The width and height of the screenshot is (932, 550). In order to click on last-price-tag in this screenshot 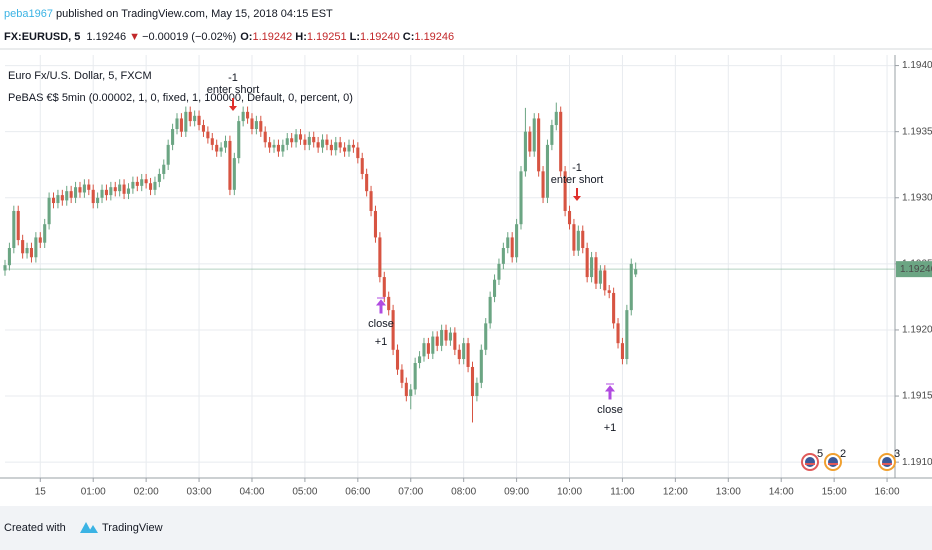, I will do `click(914, 269)`.